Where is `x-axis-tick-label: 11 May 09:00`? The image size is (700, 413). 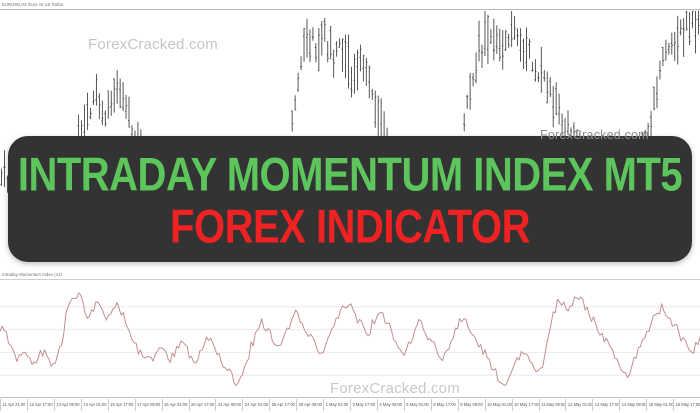 x-axis-tick-label: 11 May 09:00 is located at coordinates (552, 405).